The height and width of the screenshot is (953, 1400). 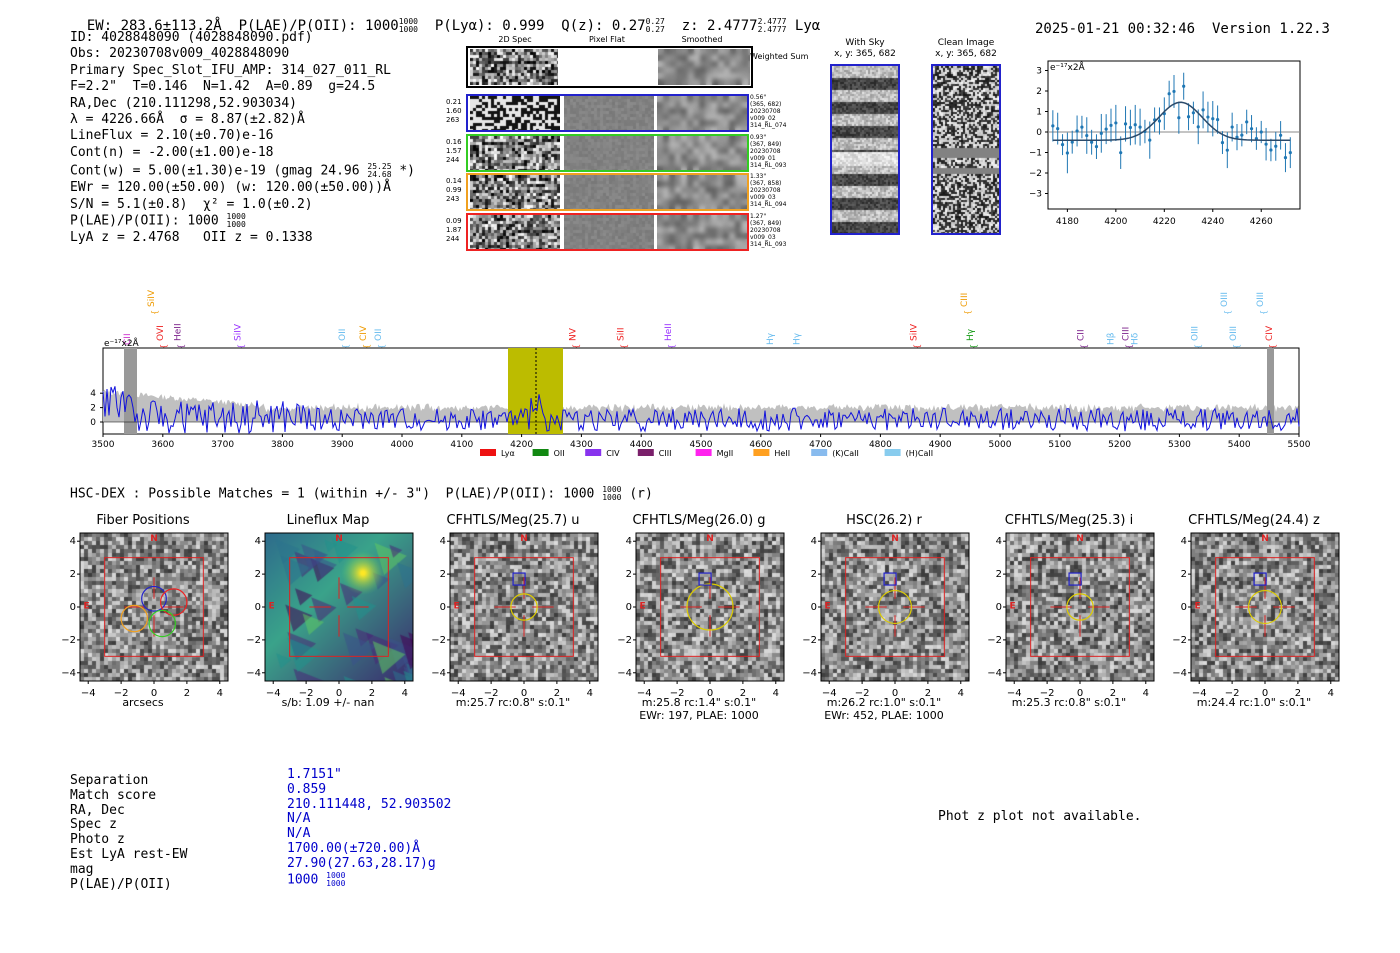 I want to click on spectrum-x-tick: 3600, so click(x=162, y=445).